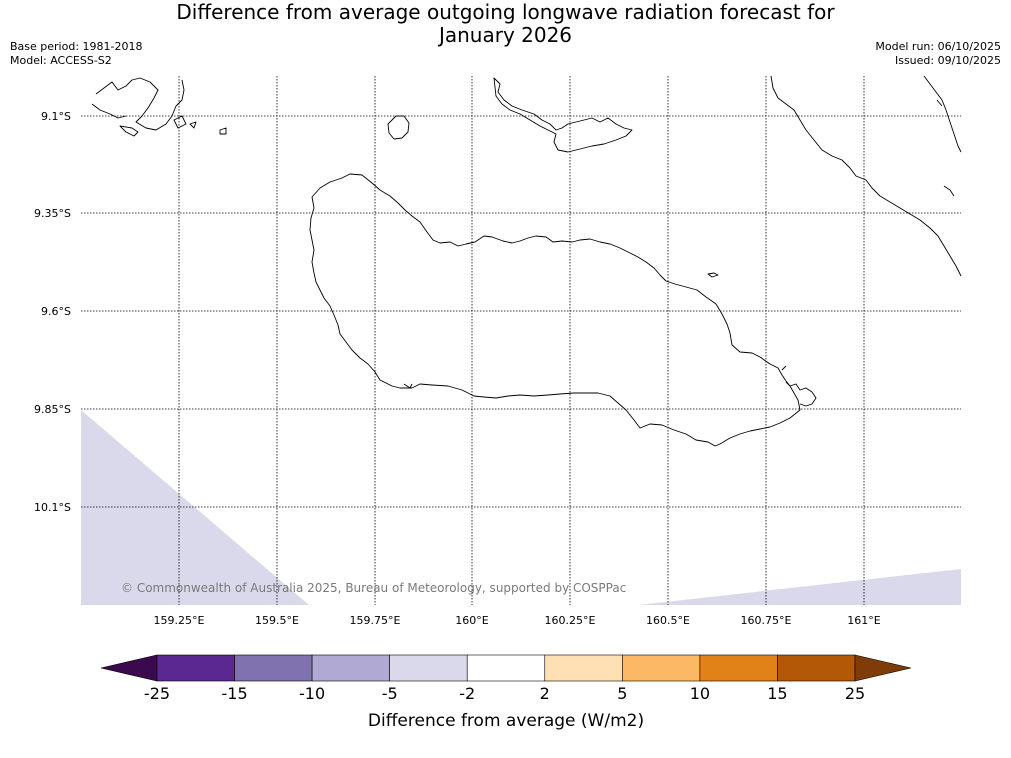  What do you see at coordinates (700, 693) in the screenshot?
I see `colorbar-tick-label: 10` at bounding box center [700, 693].